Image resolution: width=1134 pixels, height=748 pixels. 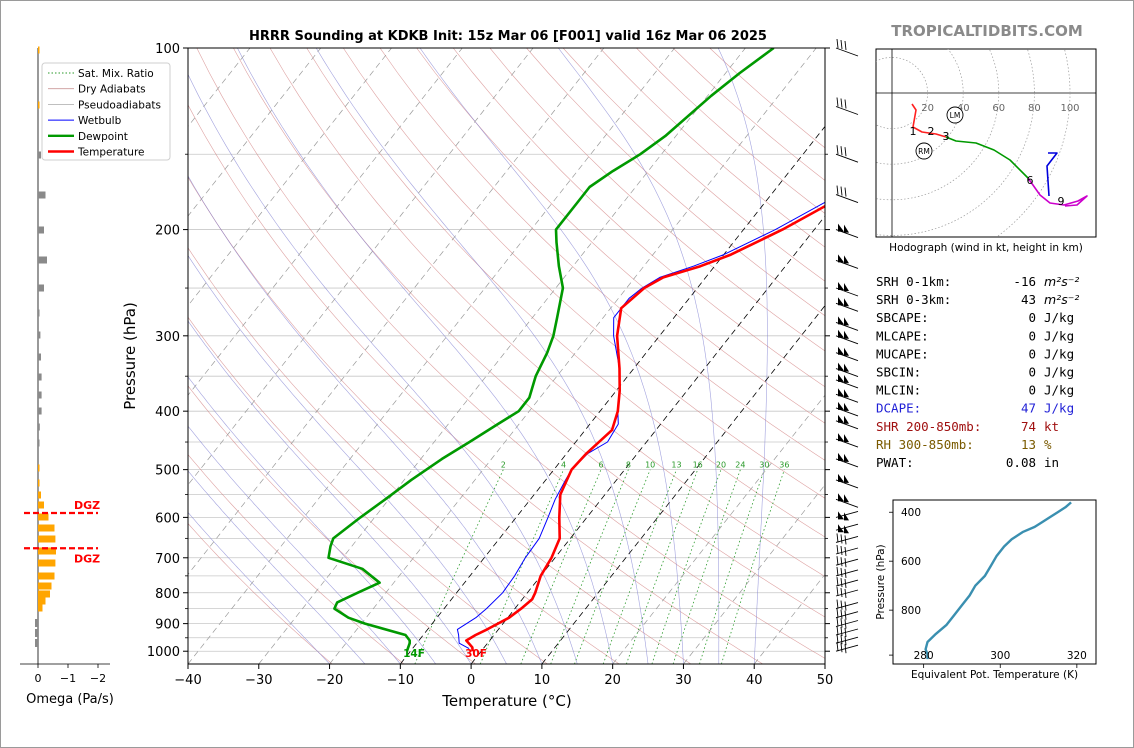 What do you see at coordinates (471, 680) in the screenshot?
I see `x-tick-label: 0` at bounding box center [471, 680].